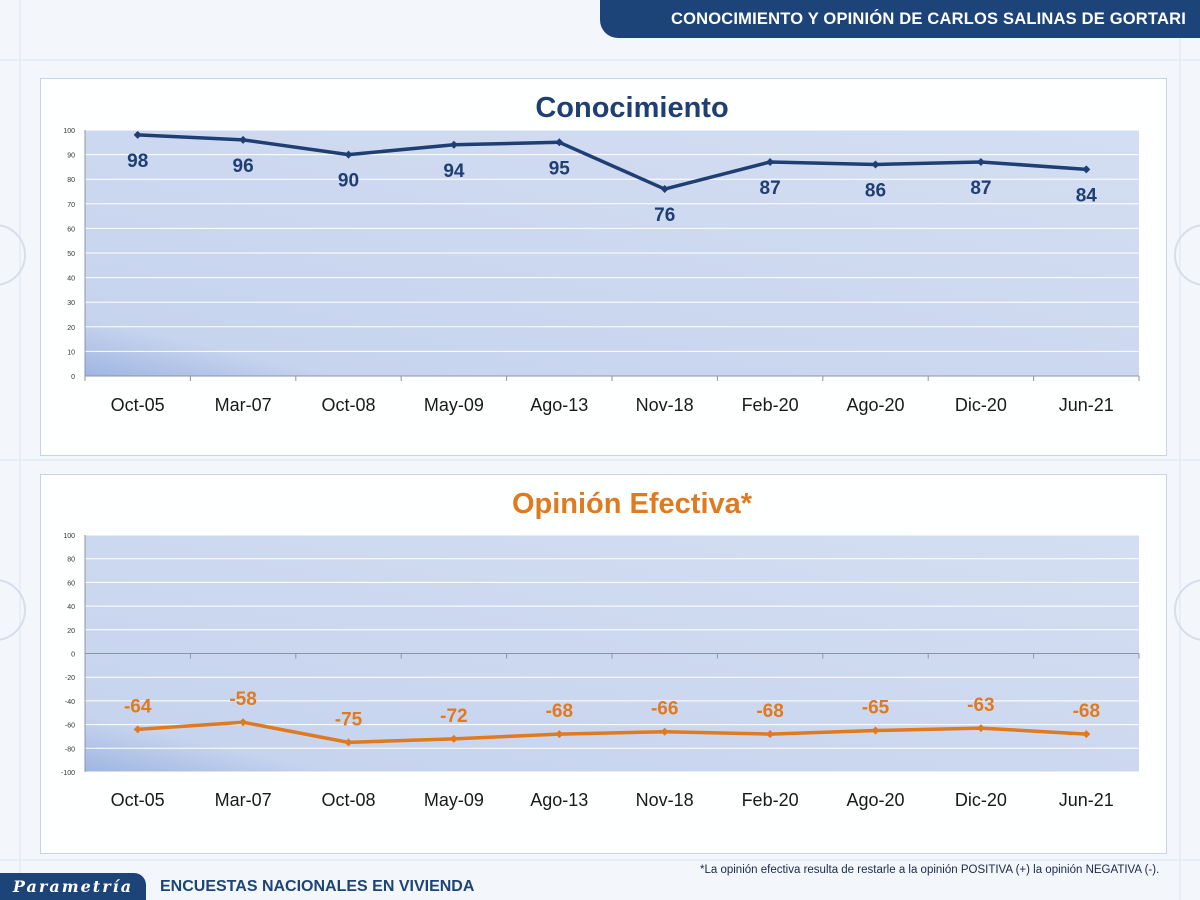  Describe the element at coordinates (664, 709) in the screenshot. I see `data-label: -66` at that location.